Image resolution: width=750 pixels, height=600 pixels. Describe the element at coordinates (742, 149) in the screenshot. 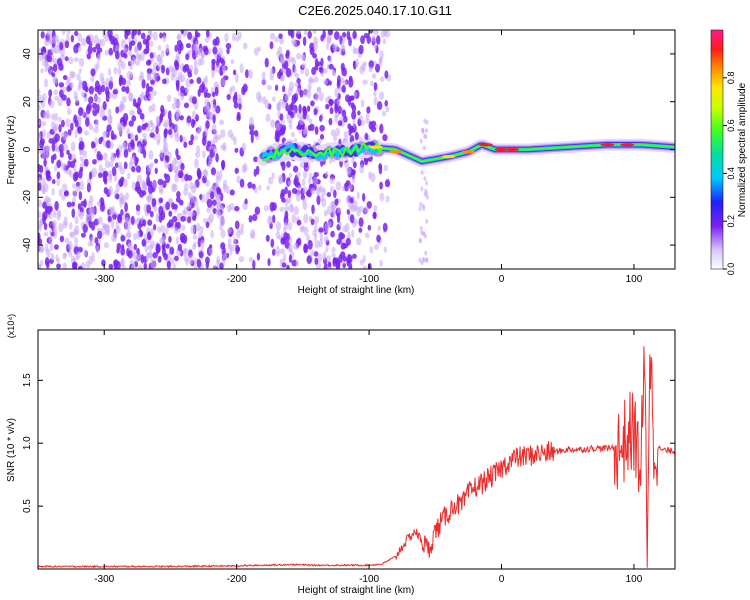

I see `colorbar-label: Normalized spectral amplitude` at that location.